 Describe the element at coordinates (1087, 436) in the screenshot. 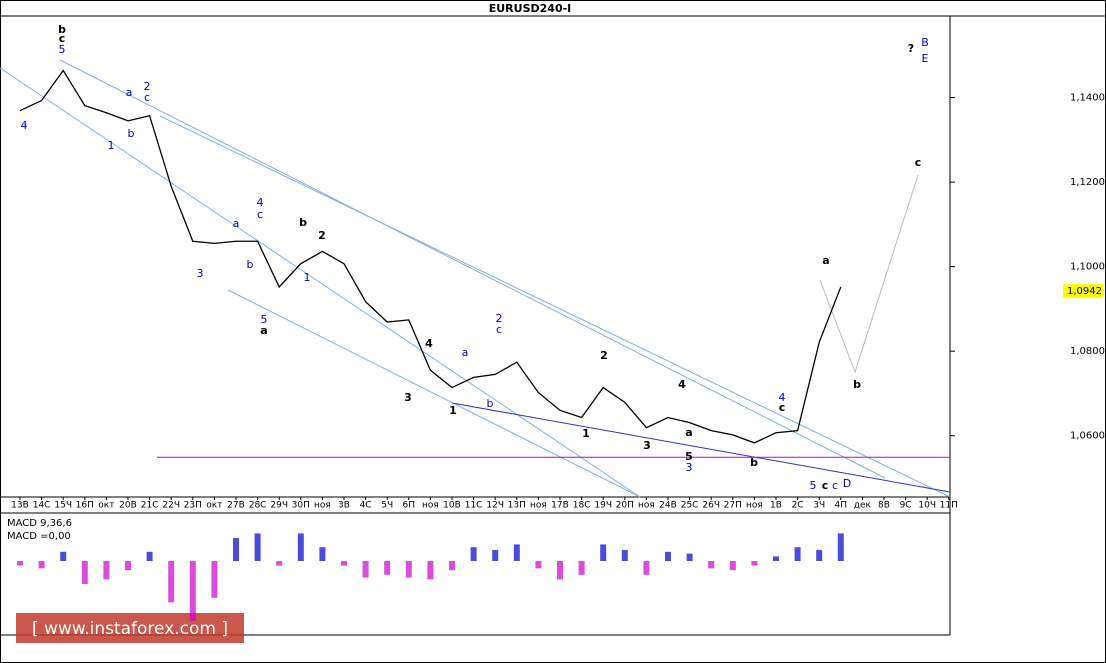

I see `y-tick-label: 1,0600` at that location.